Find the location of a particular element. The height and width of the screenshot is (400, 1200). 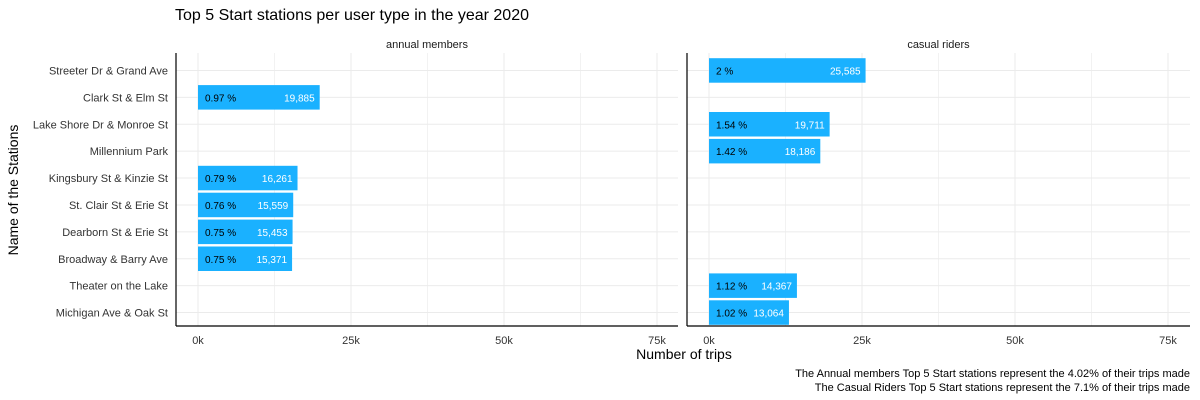

bar-casual-riders-theater-on-the-lake is located at coordinates (753, 285).